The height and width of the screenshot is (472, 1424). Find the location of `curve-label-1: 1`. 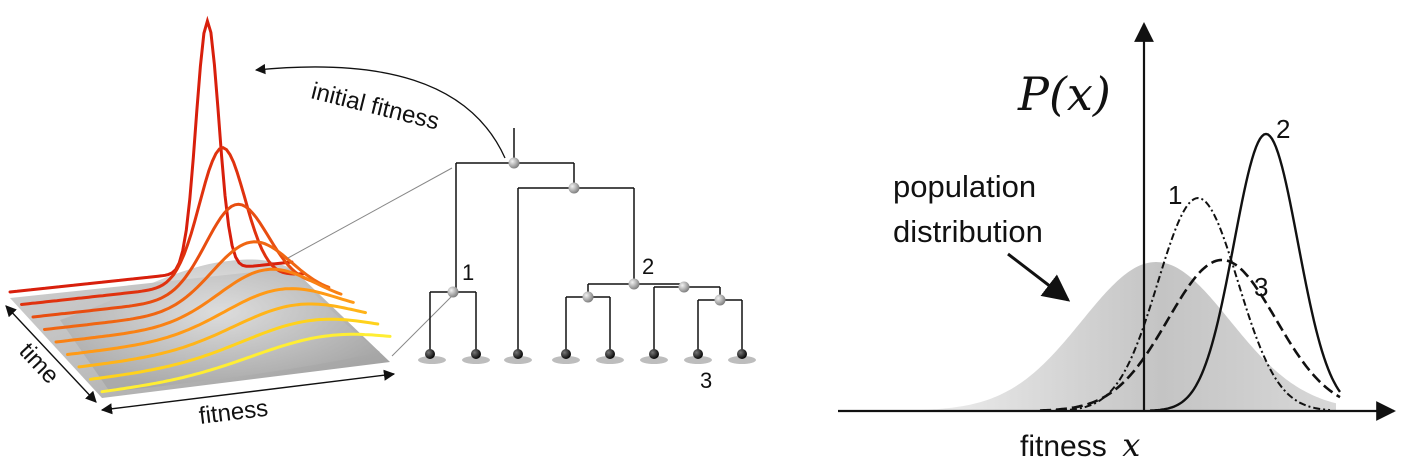

curve-label-1: 1 is located at coordinates (1175, 195).